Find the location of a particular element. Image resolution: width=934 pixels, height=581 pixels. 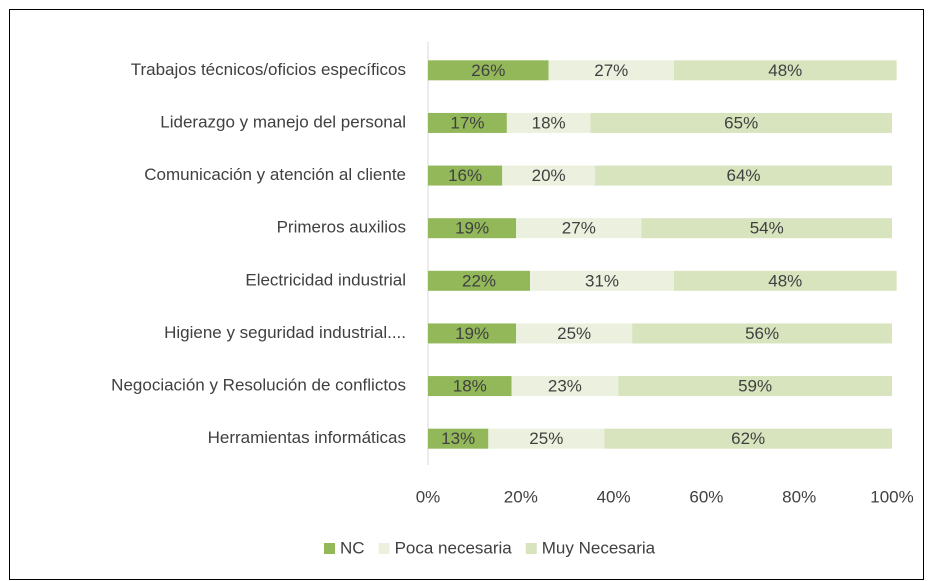

legend-label: Muy Necesaria is located at coordinates (599, 547).